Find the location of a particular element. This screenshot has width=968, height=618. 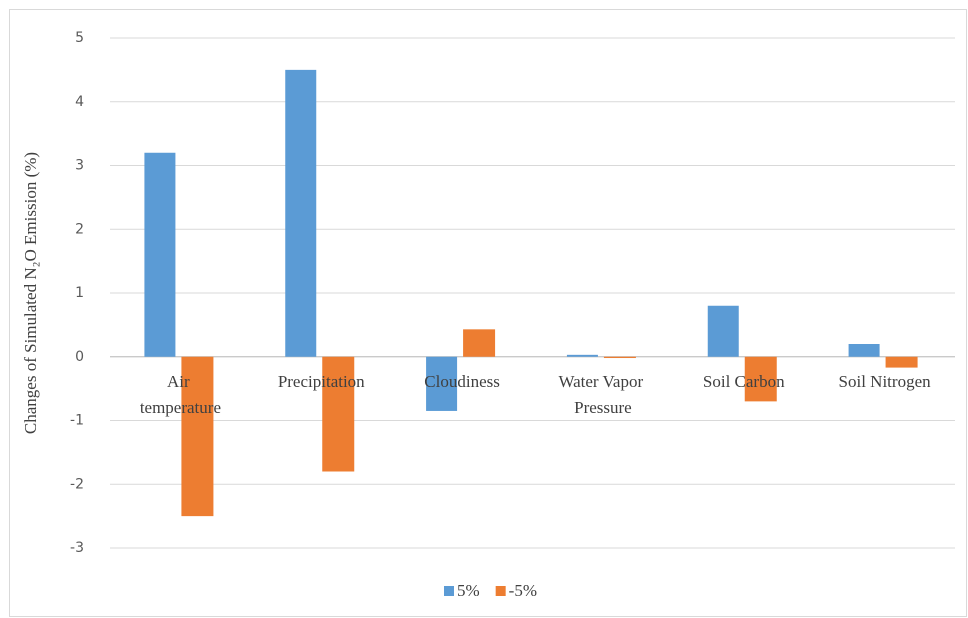

y-tick-label: -1 is located at coordinates (77, 421).